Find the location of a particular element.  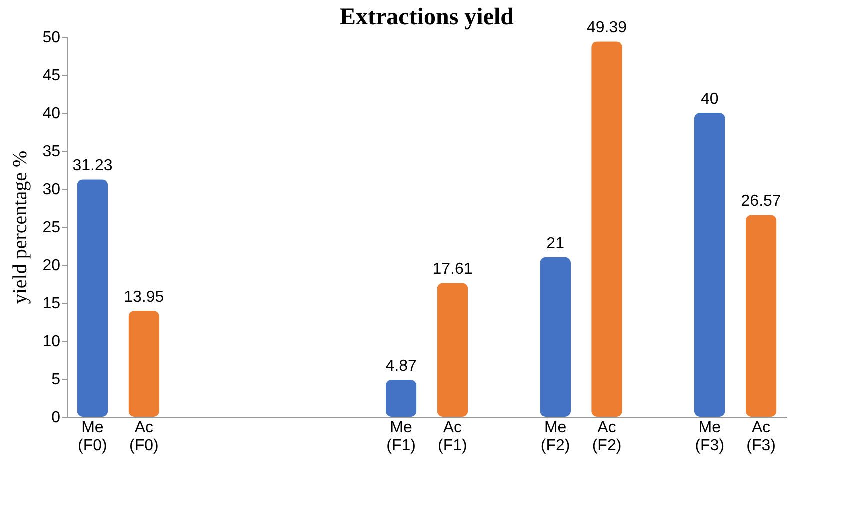

y-tick-label: 15 is located at coordinates (51, 304).